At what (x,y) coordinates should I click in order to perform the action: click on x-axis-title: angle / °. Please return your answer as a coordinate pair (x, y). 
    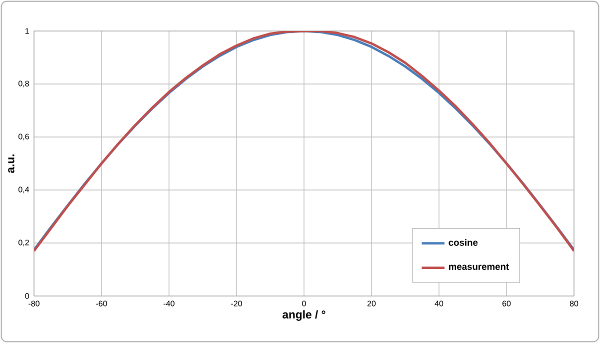
    Looking at the image, I should click on (304, 315).